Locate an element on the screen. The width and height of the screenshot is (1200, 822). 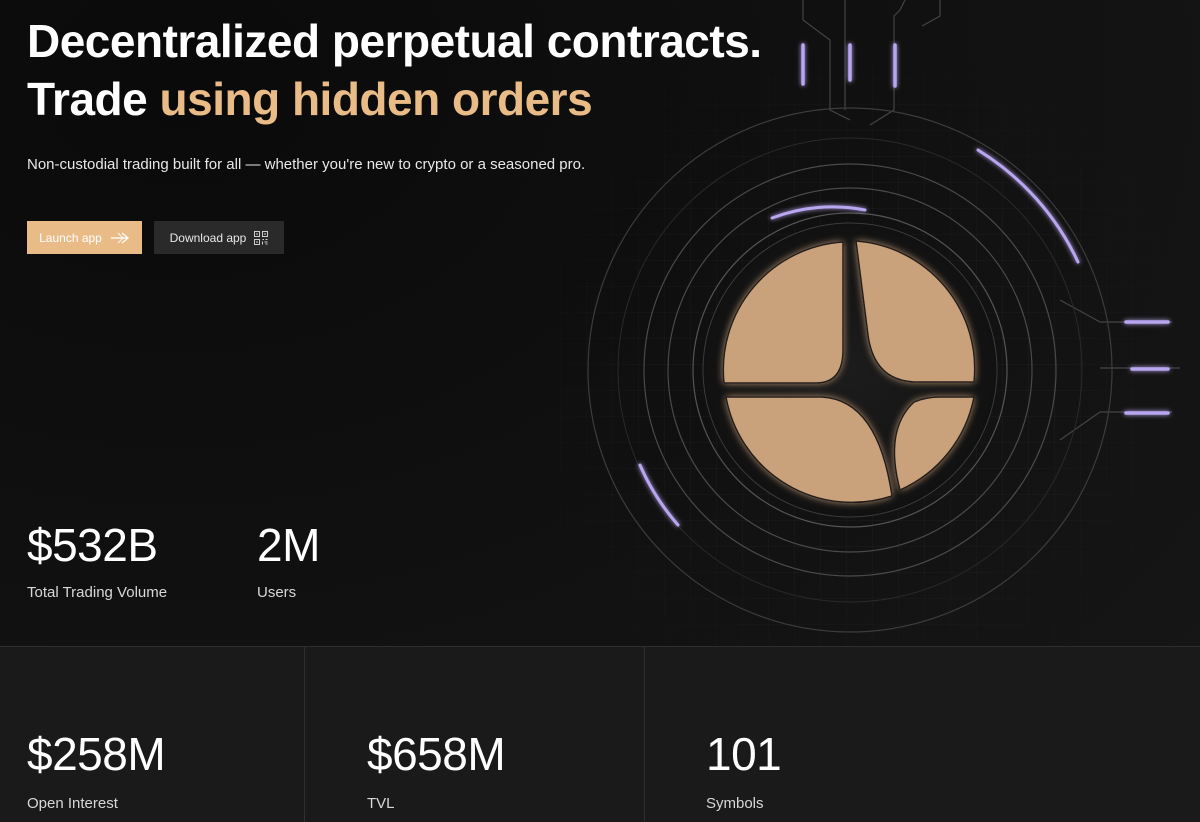
launch-app-label: Launch app is located at coordinates (70, 237).